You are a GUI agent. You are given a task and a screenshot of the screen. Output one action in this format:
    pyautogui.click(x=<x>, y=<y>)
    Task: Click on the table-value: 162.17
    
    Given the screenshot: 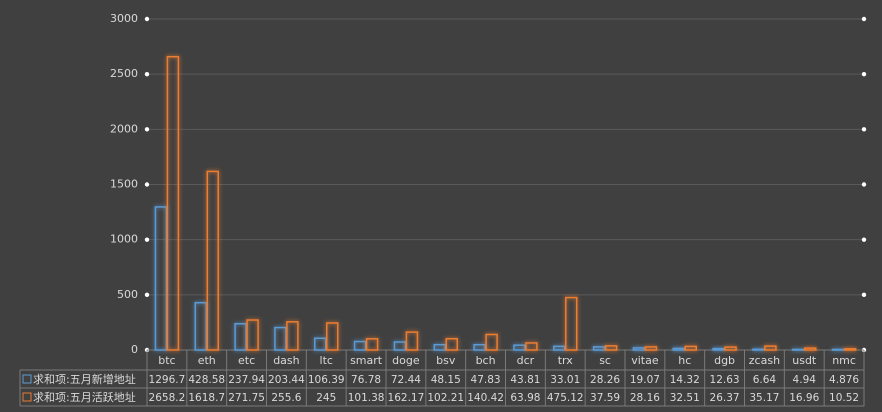 What is the action you would take?
    pyautogui.click(x=406, y=398)
    